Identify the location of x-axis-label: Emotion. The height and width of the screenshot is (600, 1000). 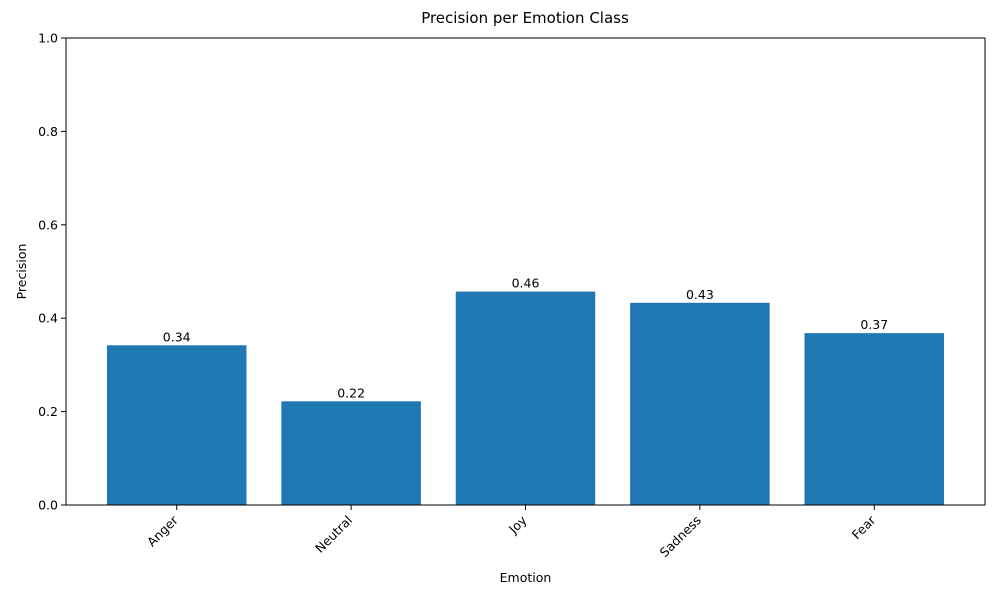
(526, 577).